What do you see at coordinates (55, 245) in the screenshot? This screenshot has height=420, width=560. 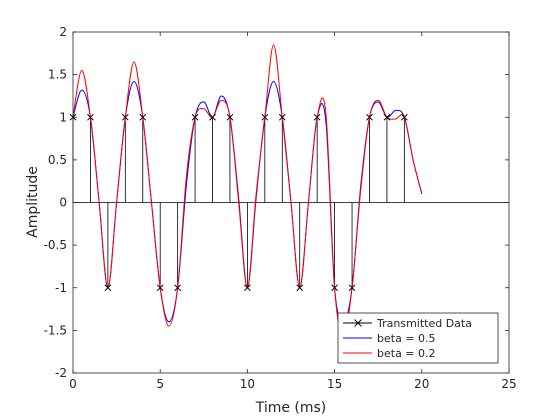 I see `y-tick-label: -0.5` at bounding box center [55, 245].